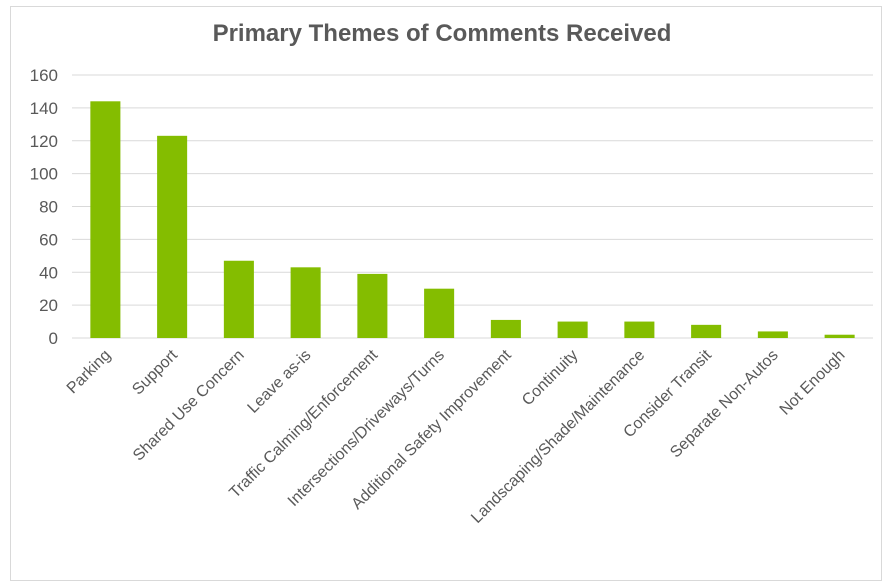 The height and width of the screenshot is (583, 884). I want to click on y-tick-label: 100, so click(44, 174).